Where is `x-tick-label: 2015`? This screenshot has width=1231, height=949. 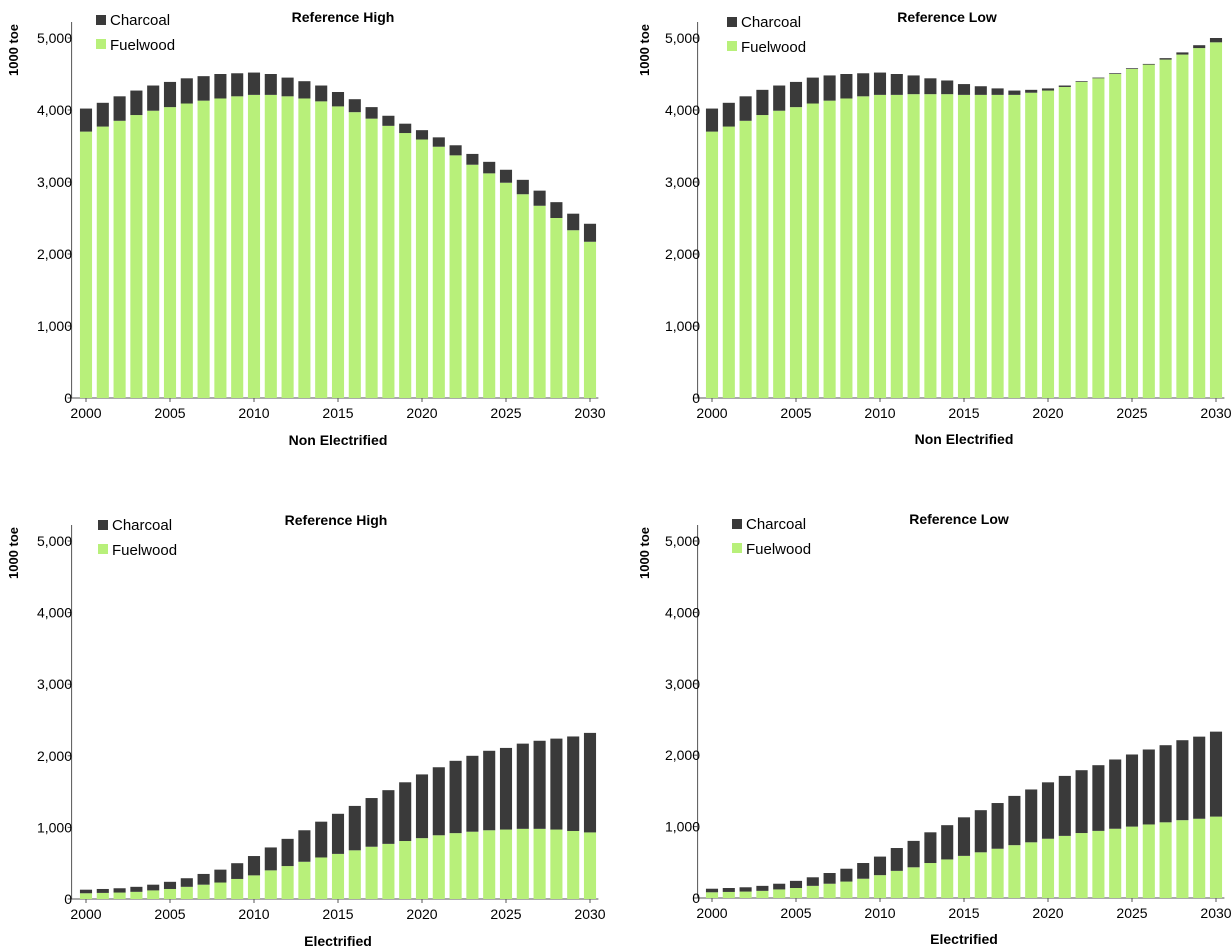 x-tick-label: 2015 is located at coordinates (337, 413).